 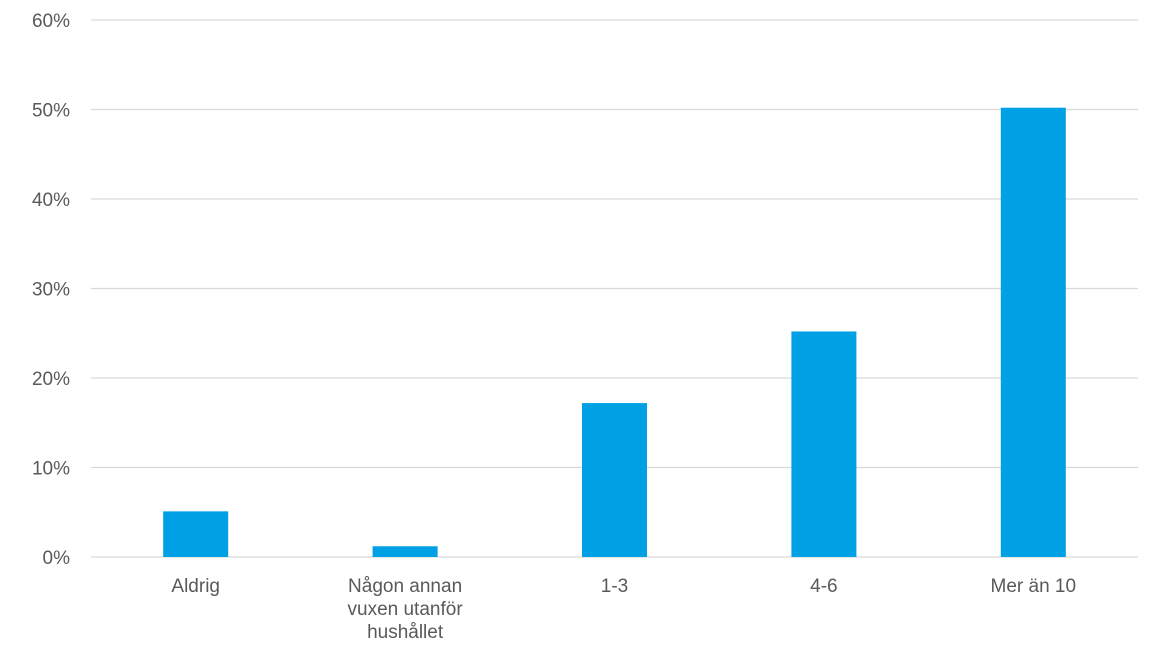 I want to click on y-tick-label: 30%, so click(x=51, y=290).